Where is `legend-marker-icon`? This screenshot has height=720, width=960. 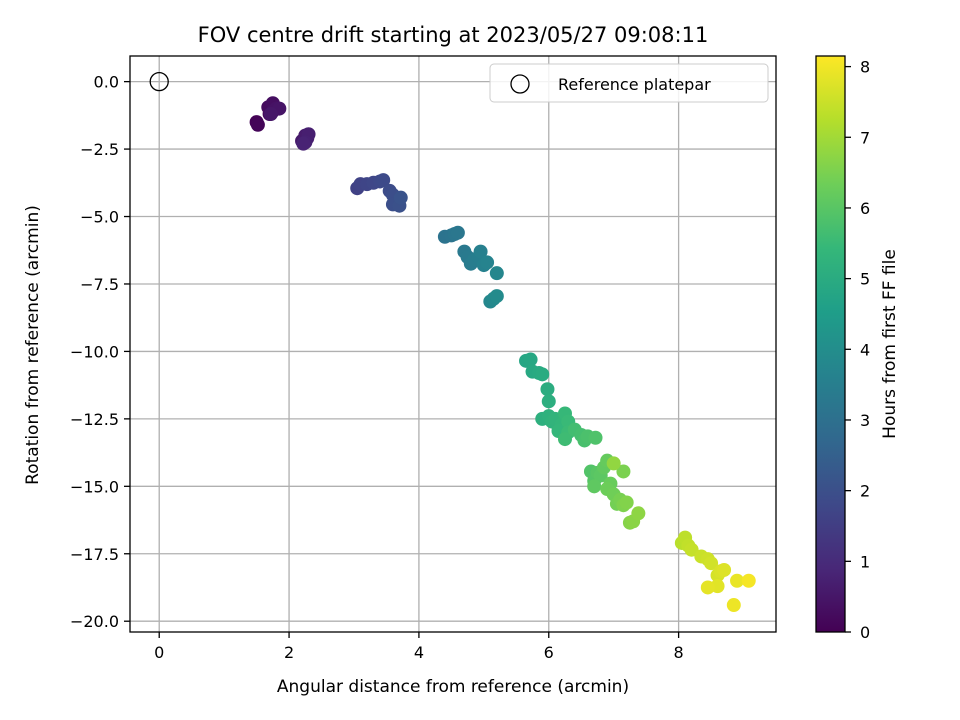
legend-marker-icon is located at coordinates (520, 84).